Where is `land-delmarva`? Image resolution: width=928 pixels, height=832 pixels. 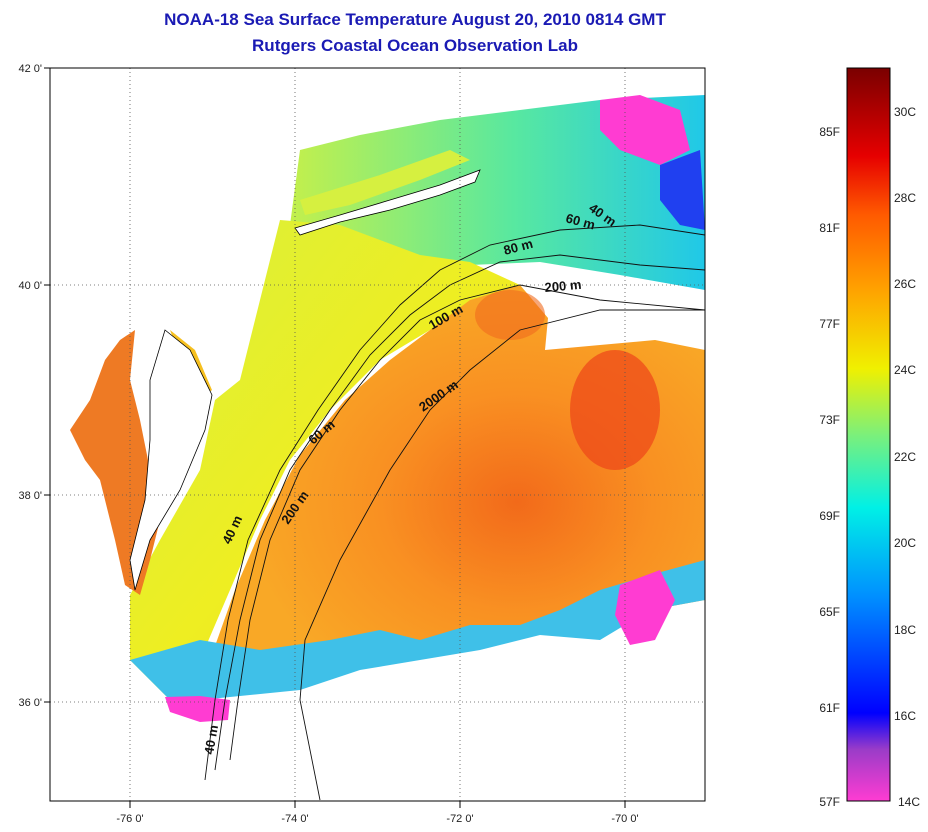 land-delmarva is located at coordinates (171, 460).